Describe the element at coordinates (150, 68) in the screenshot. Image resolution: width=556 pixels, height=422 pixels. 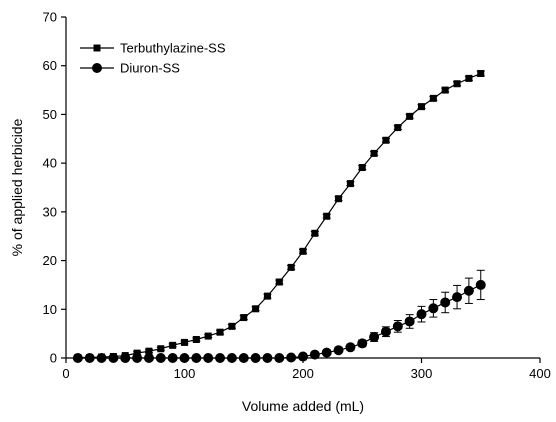
I see `legend-label: Diuron-SS` at that location.